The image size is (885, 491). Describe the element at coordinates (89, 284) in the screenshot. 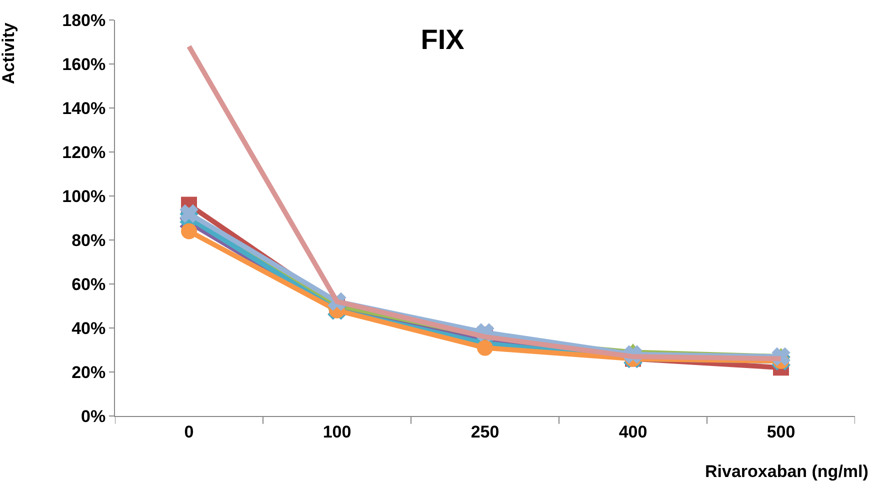

I see `y-tick-label: 60%` at that location.